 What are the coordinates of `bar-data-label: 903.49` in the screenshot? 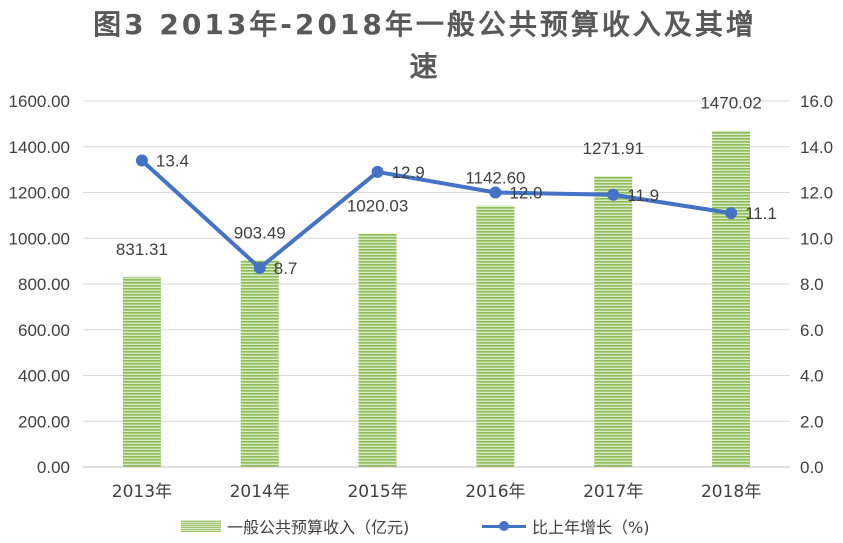 It's located at (260, 232).